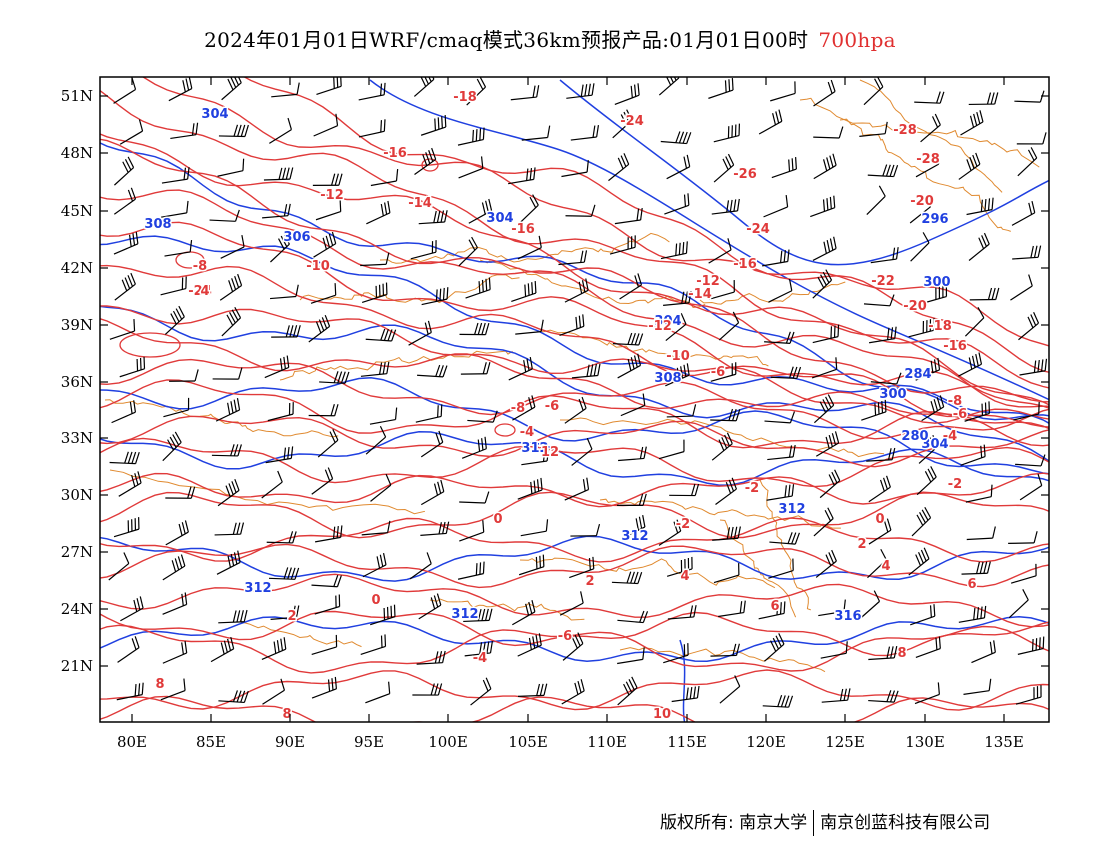 The image size is (1100, 850). What do you see at coordinates (879, 519) in the screenshot?
I see `temperature-label: 0` at bounding box center [879, 519].